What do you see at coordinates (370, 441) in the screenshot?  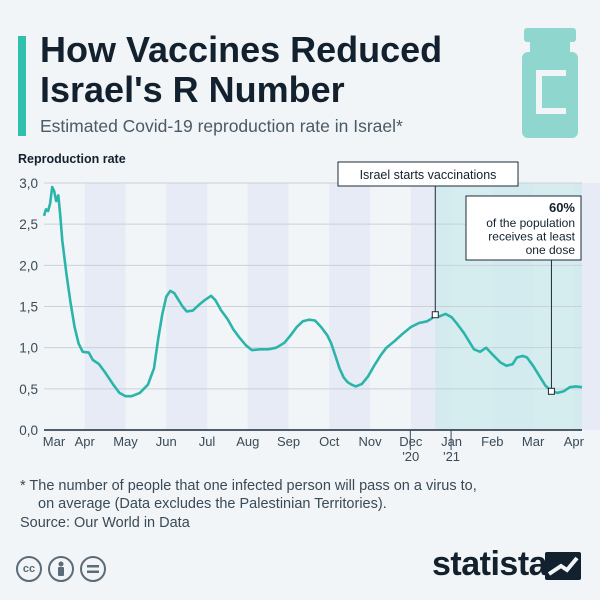 I see `x-tick-label: Nov` at bounding box center [370, 441].